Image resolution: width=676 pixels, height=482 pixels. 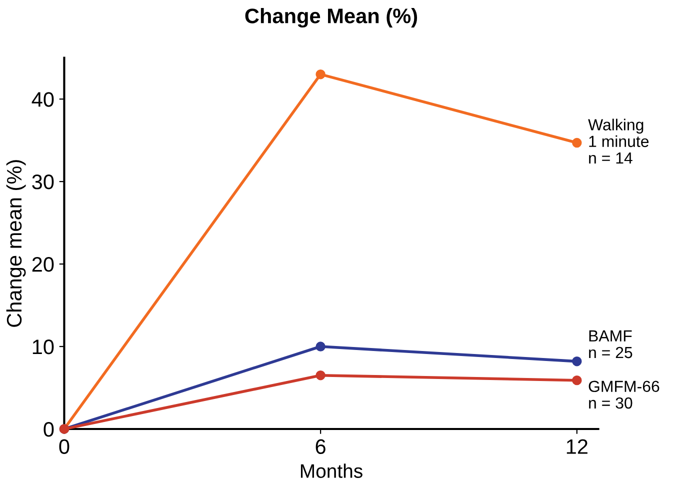 What do you see at coordinates (624, 394) in the screenshot?
I see `series-label: GMFM-66 n = 30` at bounding box center [624, 394].